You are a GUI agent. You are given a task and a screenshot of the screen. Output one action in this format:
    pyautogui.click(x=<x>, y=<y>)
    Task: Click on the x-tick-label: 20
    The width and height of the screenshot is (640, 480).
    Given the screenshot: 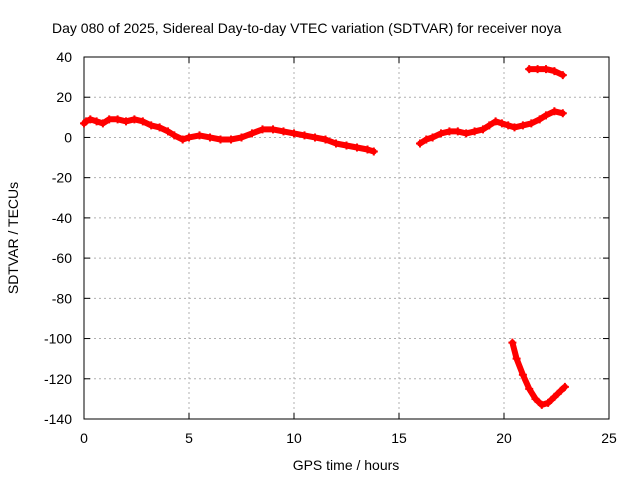 What is the action you would take?
    pyautogui.click(x=504, y=438)
    